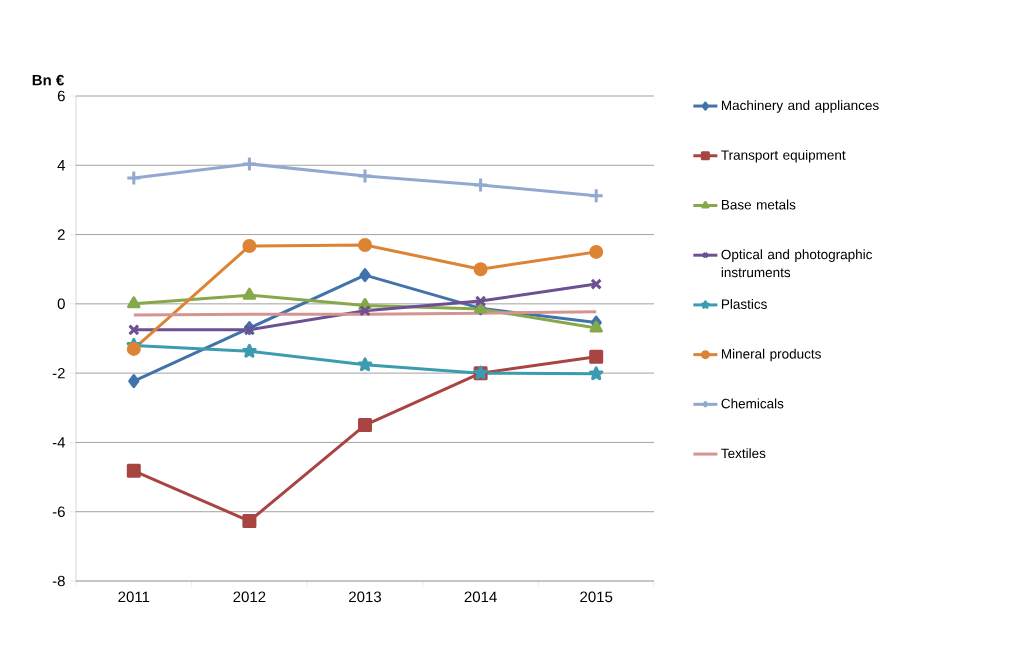 Image resolution: width=1036 pixels, height=645 pixels. Describe the element at coordinates (59, 442) in the screenshot. I see `y-tick-label: -4` at that location.